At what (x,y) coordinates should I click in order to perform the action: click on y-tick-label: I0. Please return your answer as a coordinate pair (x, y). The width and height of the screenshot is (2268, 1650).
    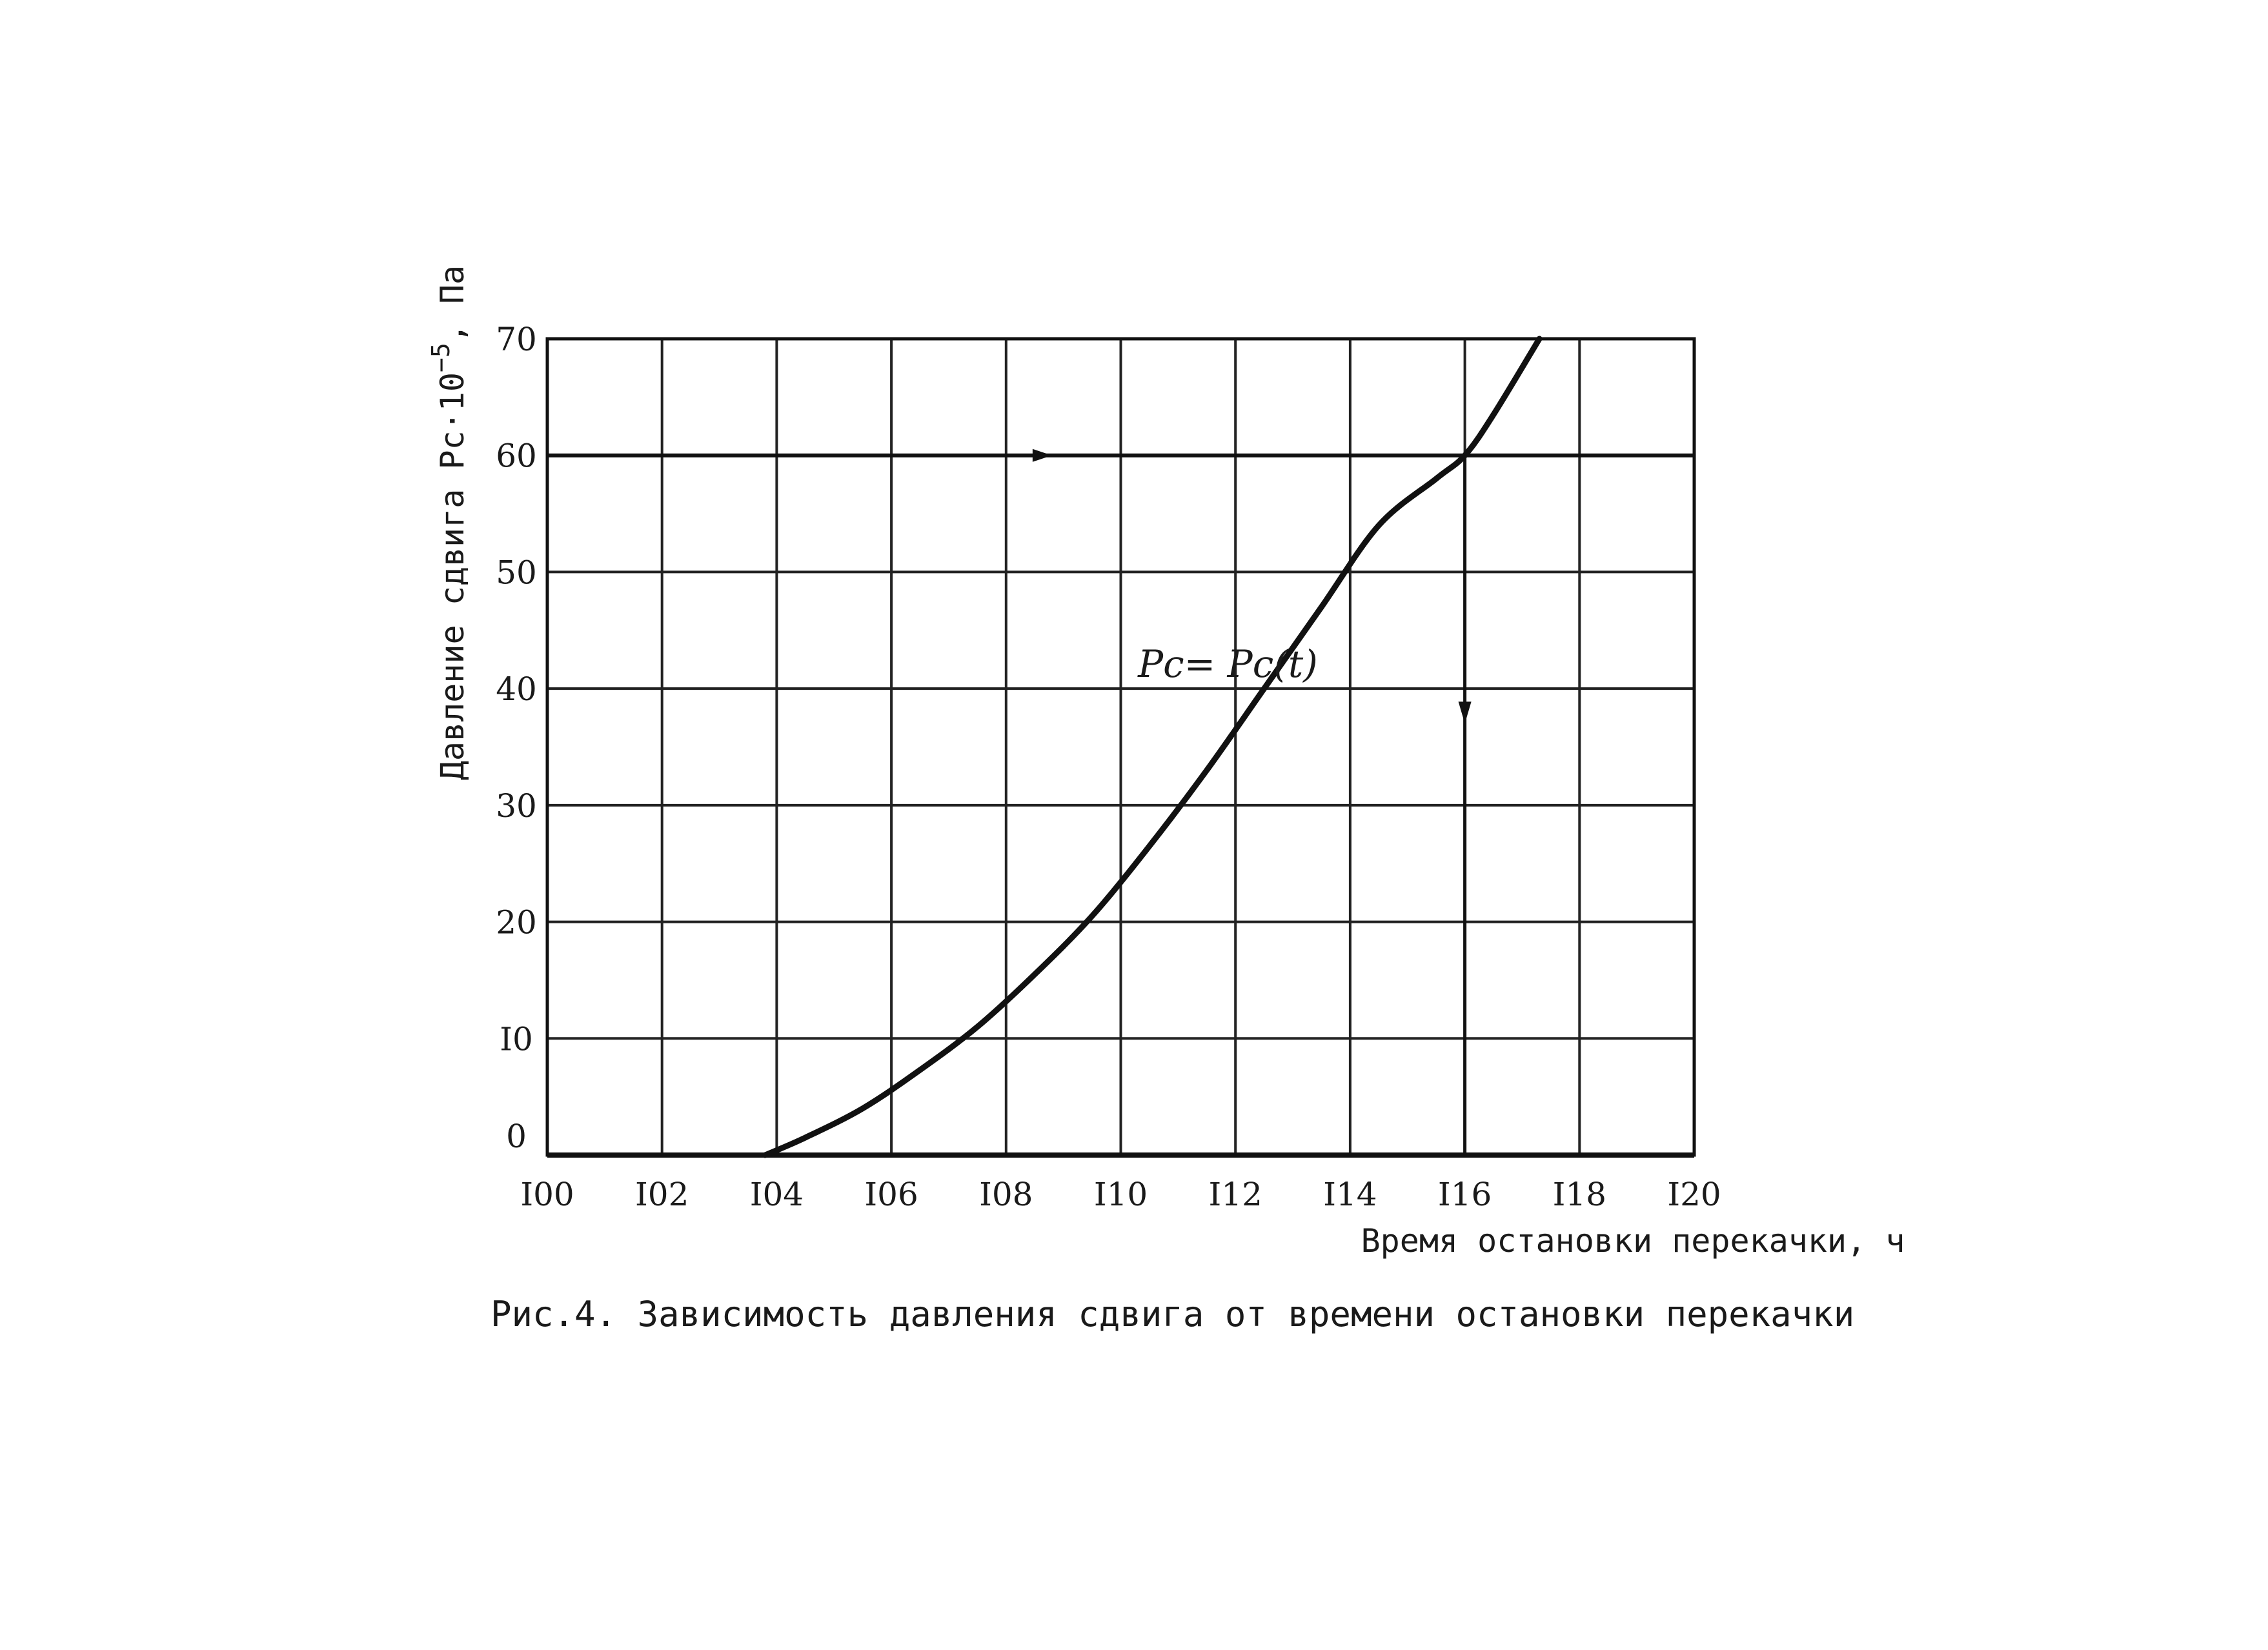
    Looking at the image, I should click on (516, 1039).